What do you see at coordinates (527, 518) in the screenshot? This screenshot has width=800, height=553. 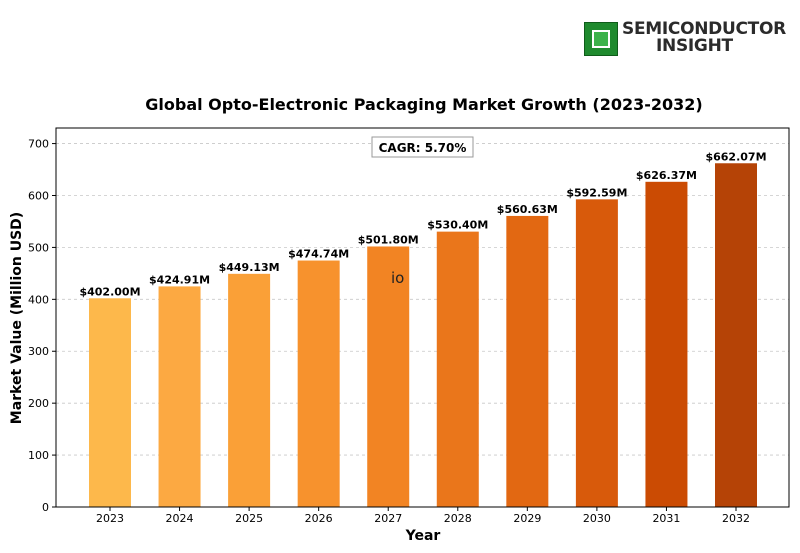 I see `x-tick-label: 2029` at bounding box center [527, 518].